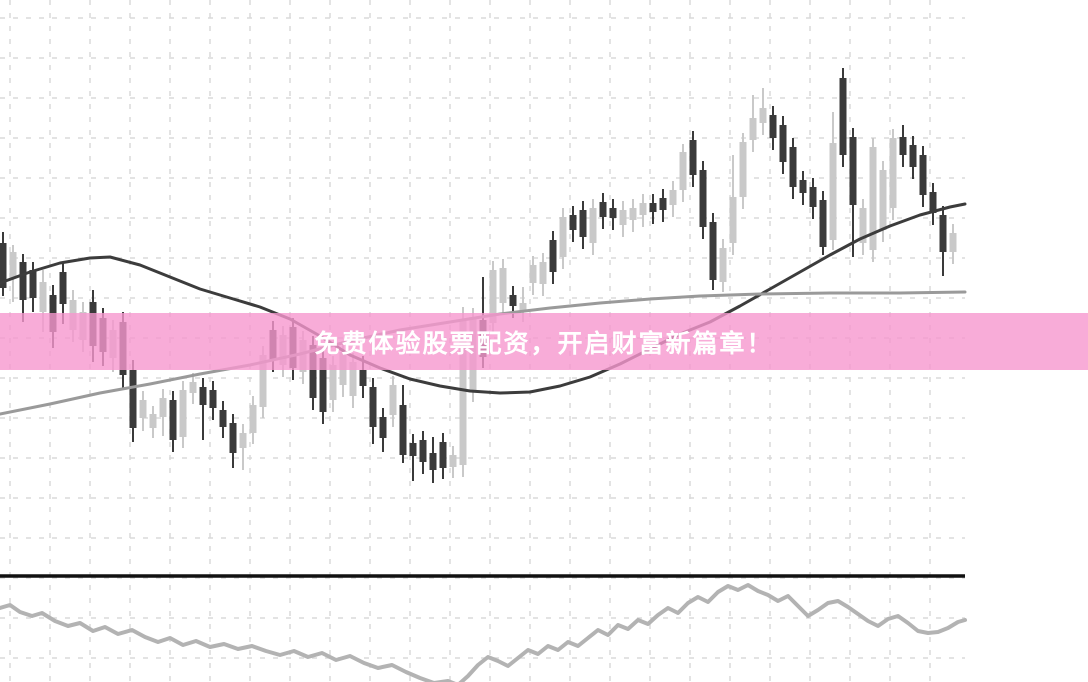 The width and height of the screenshot is (1088, 682). I want to click on indicator-layer, so click(483, 632).